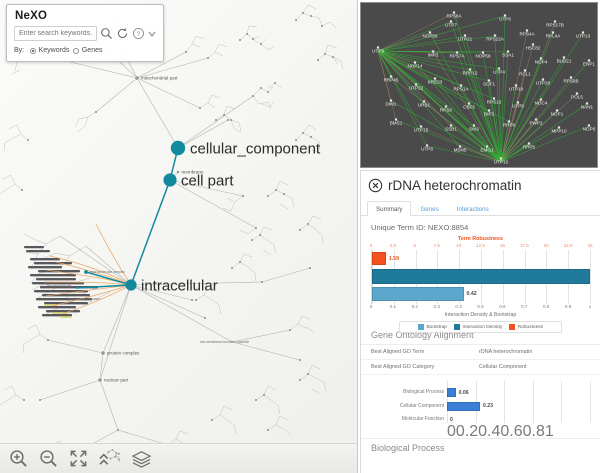 The width and height of the screenshot is (600, 473). I want to click on layers-icon, so click(141, 458).